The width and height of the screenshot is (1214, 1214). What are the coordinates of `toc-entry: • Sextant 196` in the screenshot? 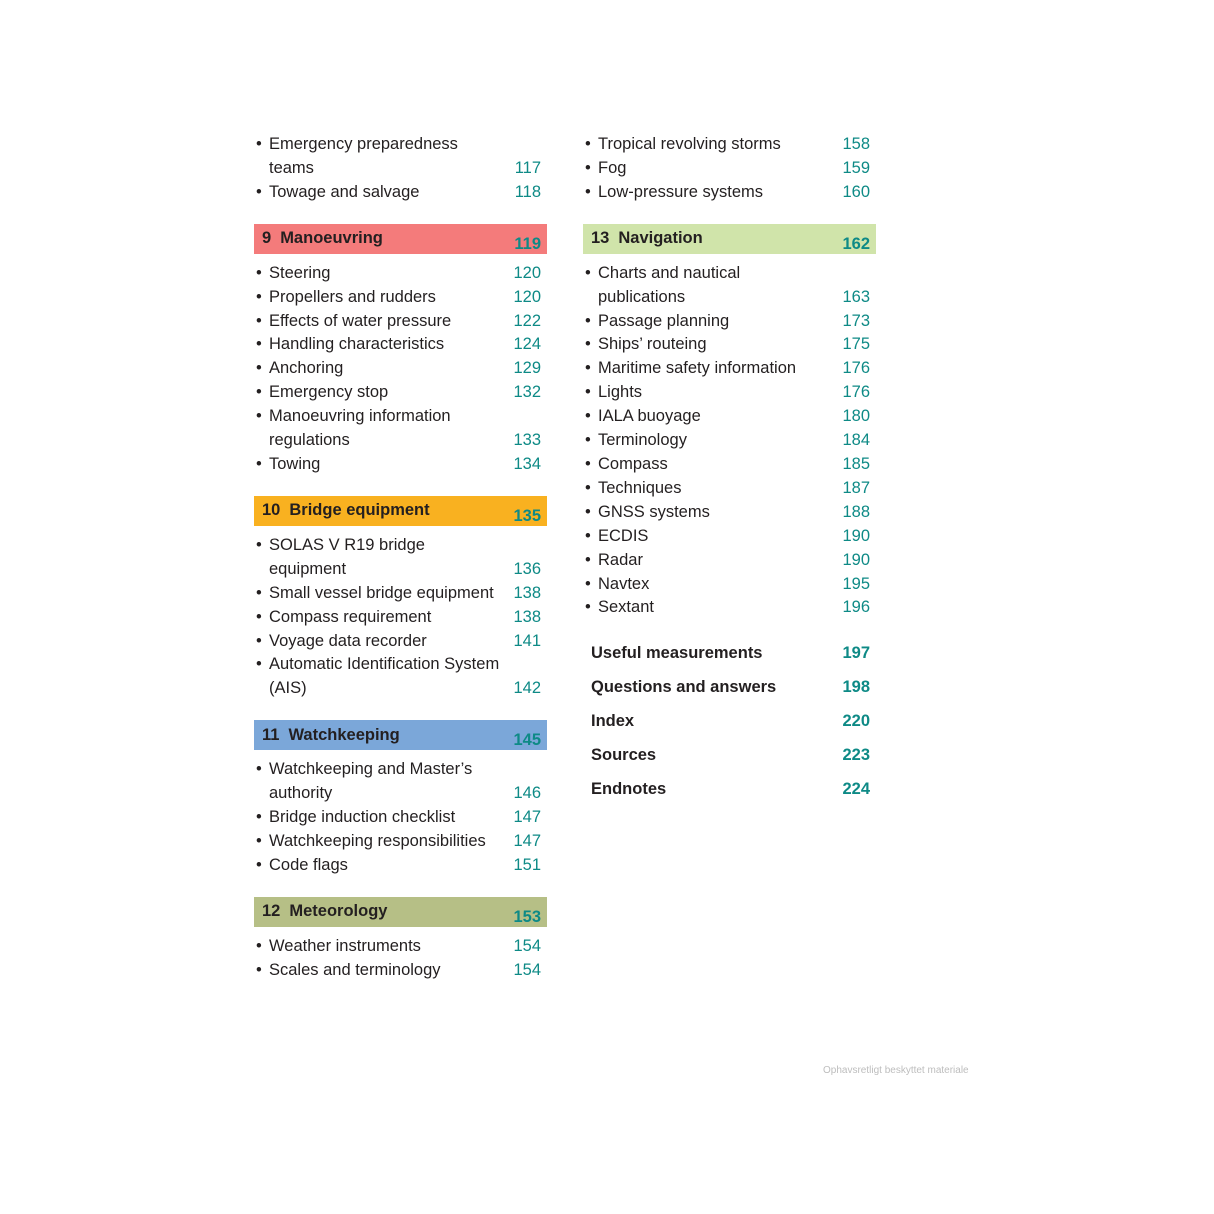 It's located at (729, 608).